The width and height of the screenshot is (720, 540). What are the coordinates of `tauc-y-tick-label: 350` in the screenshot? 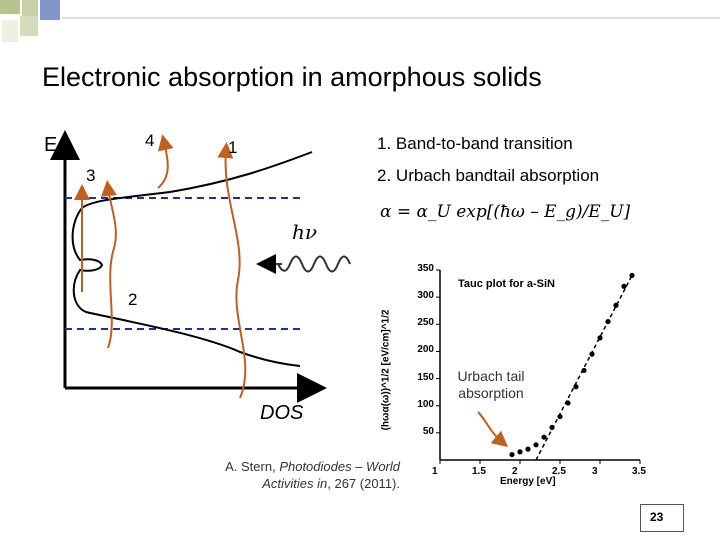 It's located at (425, 268).